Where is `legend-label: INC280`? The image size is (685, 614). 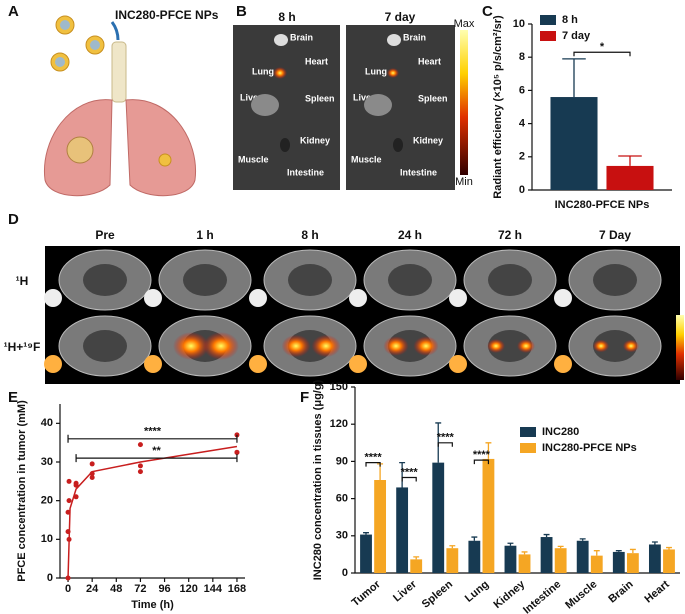
legend-label: INC280 is located at coordinates (560, 432).